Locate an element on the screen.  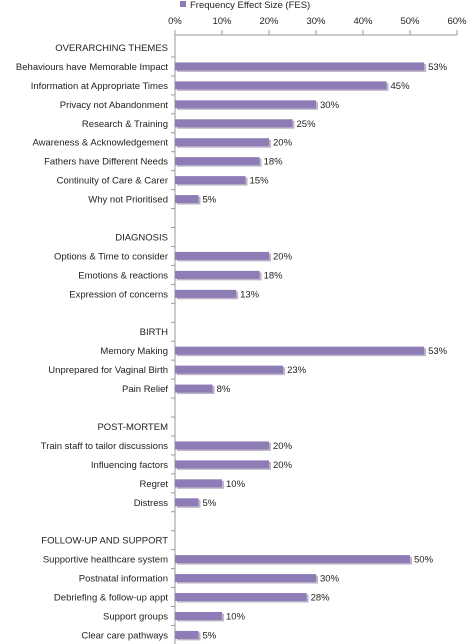
x-tick-label: 40% is located at coordinates (363, 21).